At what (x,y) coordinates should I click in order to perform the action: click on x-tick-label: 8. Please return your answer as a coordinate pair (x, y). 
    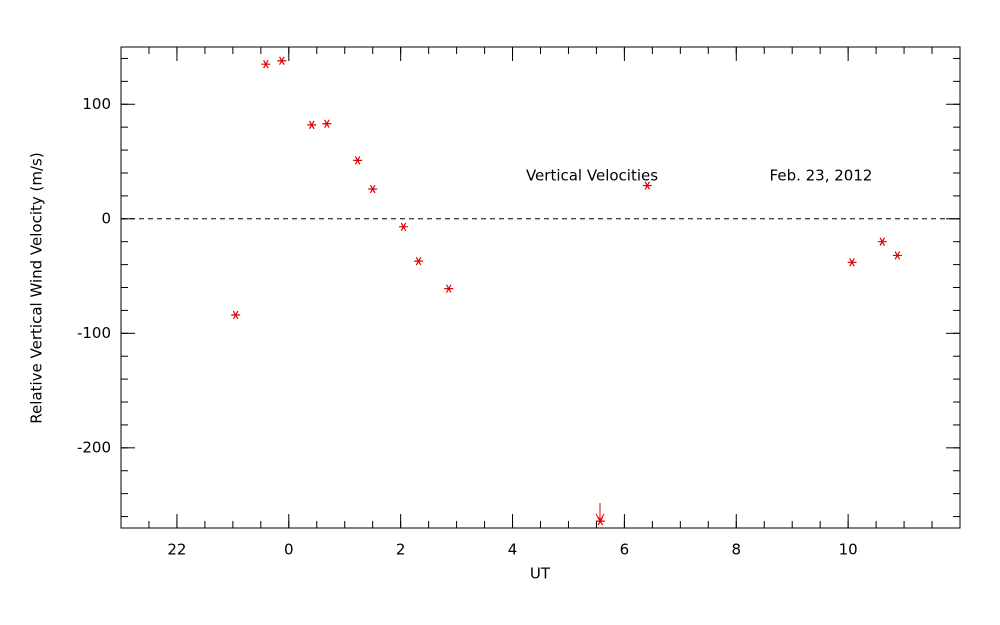
    Looking at the image, I should click on (736, 550).